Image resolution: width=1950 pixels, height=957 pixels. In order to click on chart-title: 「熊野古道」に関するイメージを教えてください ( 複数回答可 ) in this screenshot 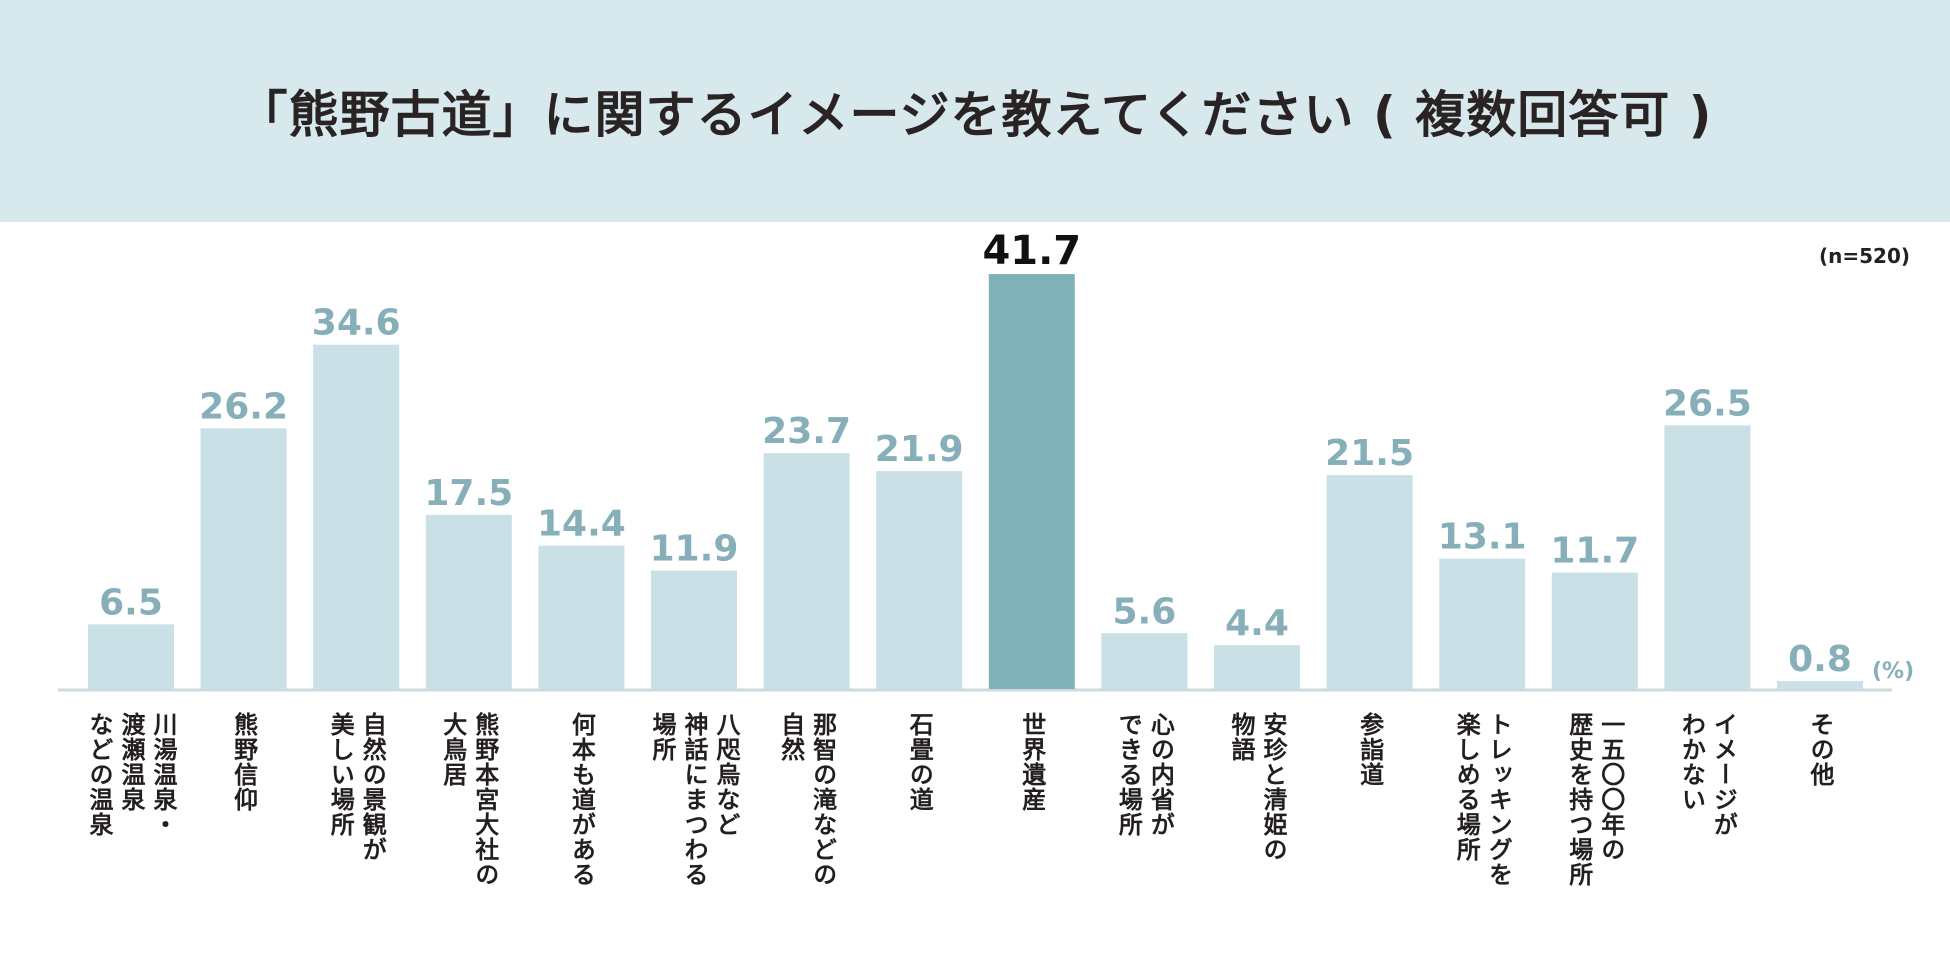, I will do `click(975, 115)`.